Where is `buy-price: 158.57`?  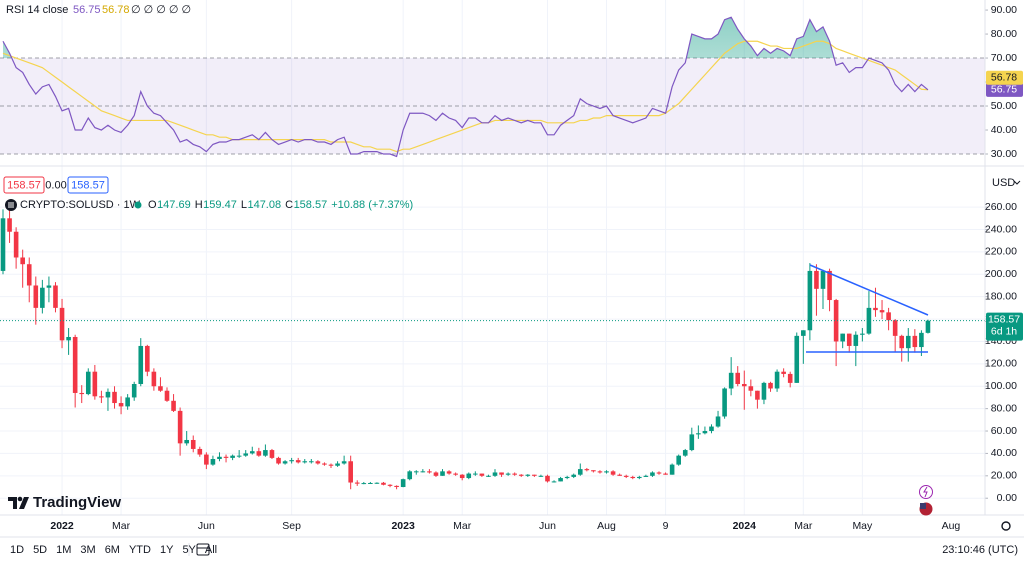
buy-price: 158.57 is located at coordinates (88, 185).